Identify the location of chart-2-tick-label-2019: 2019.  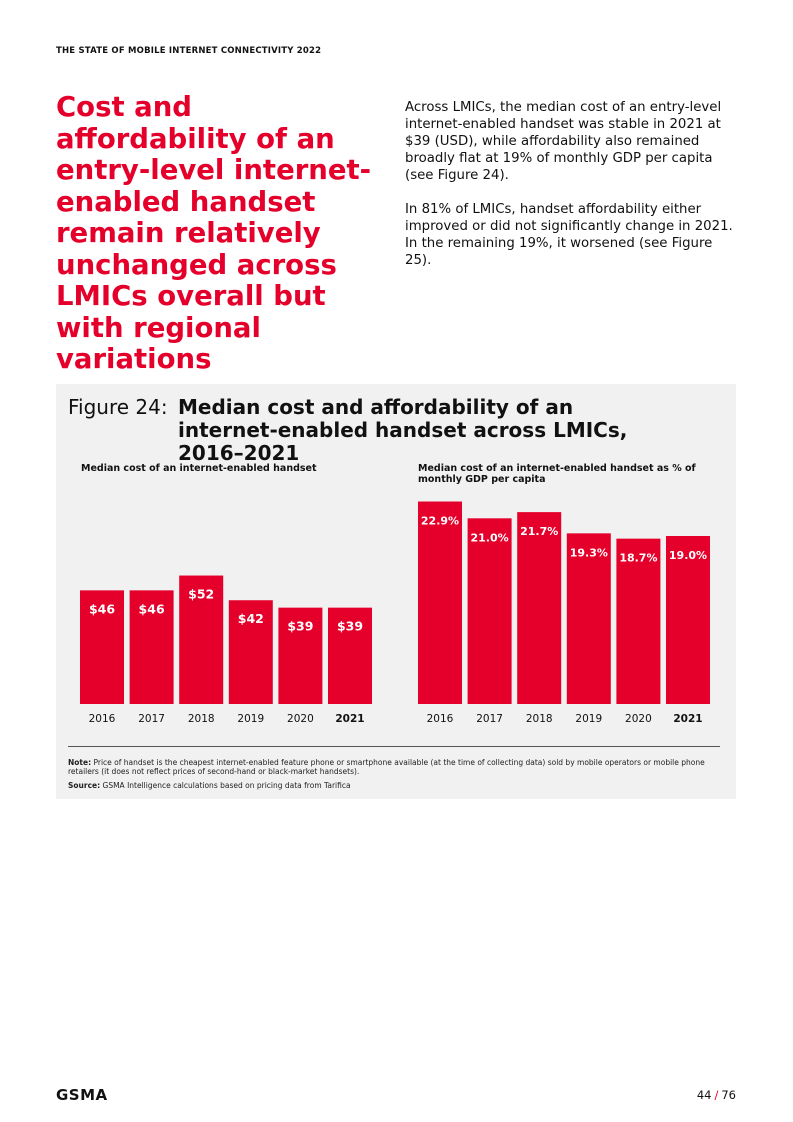
(588, 719).